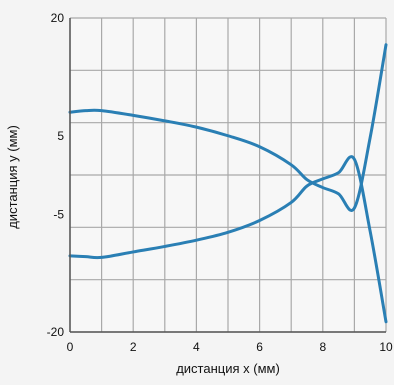 This screenshot has height=385, width=394. What do you see at coordinates (58, 18) in the screenshot?
I see `y-tick-label: 20` at bounding box center [58, 18].